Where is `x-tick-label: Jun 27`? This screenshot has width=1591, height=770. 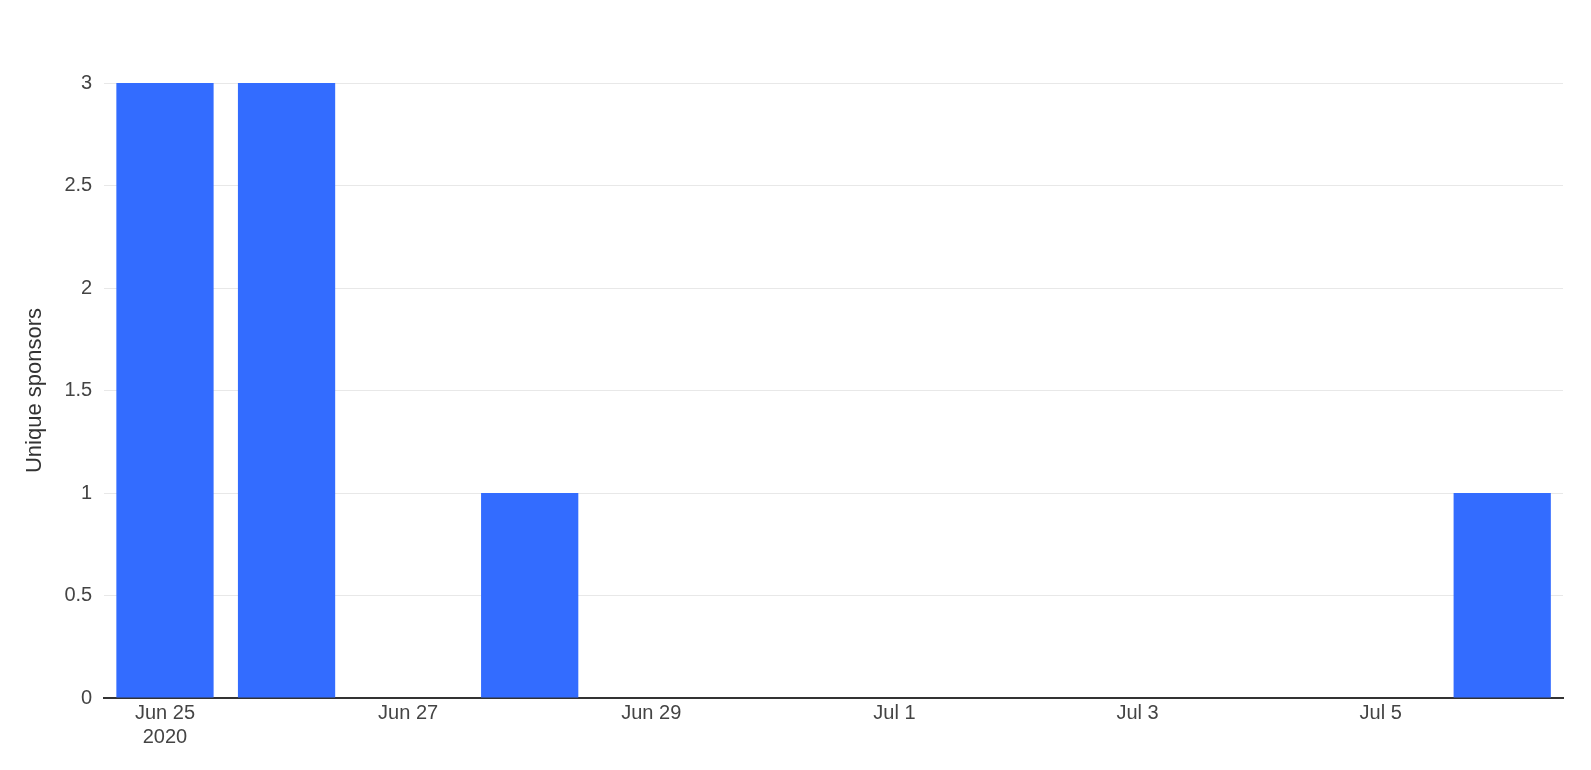
x-tick-label: Jun 27 is located at coordinates (408, 711).